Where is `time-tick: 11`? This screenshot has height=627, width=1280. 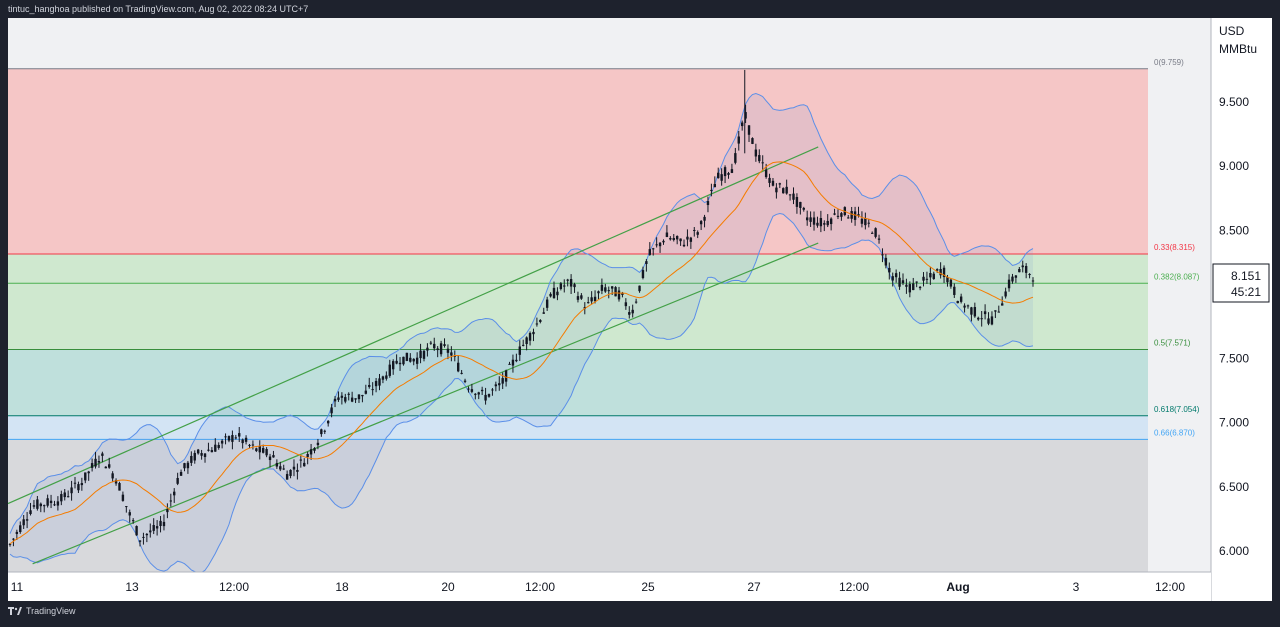 time-tick: 11 is located at coordinates (17, 587).